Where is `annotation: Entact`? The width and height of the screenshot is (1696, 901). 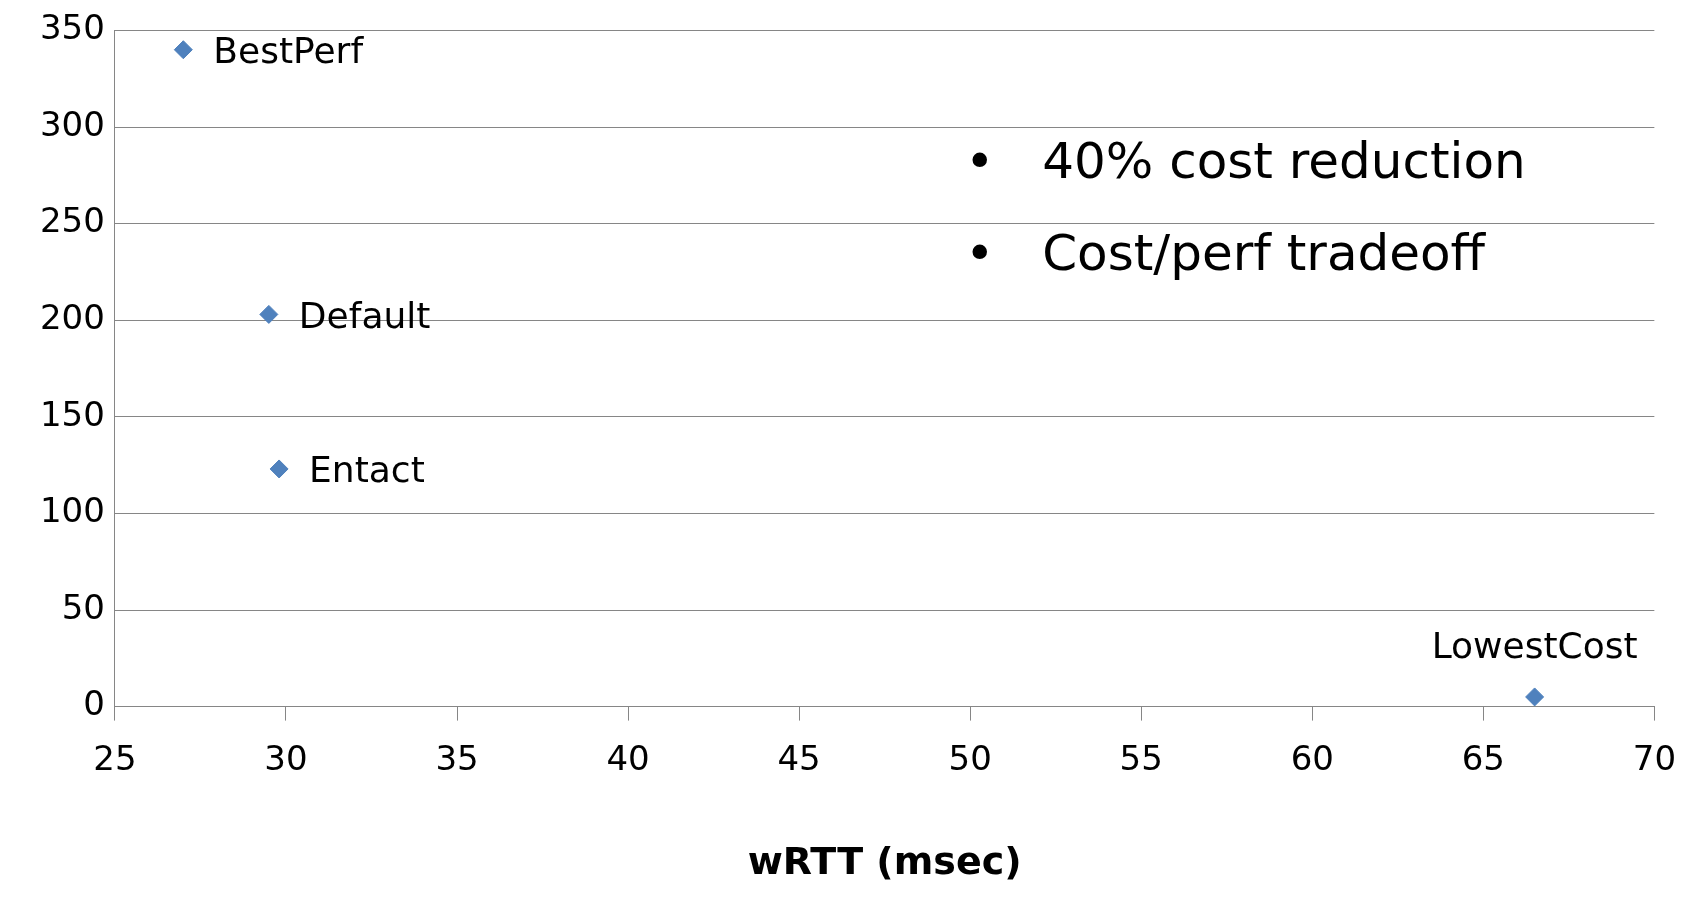 annotation: Entact is located at coordinates (367, 470).